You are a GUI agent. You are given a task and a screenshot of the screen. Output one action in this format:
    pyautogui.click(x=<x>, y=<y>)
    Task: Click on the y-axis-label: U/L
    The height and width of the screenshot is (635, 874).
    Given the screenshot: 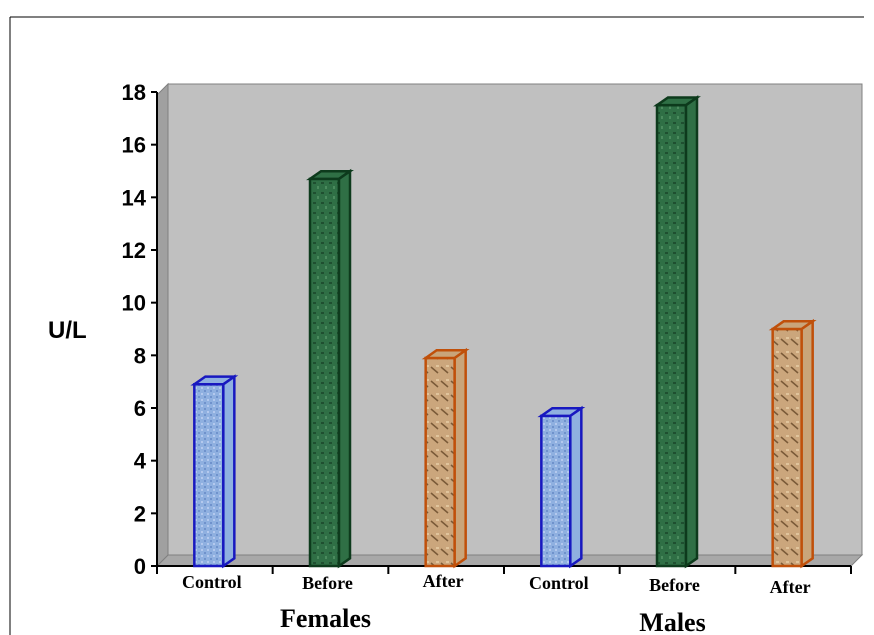 What is the action you would take?
    pyautogui.click(x=67, y=330)
    